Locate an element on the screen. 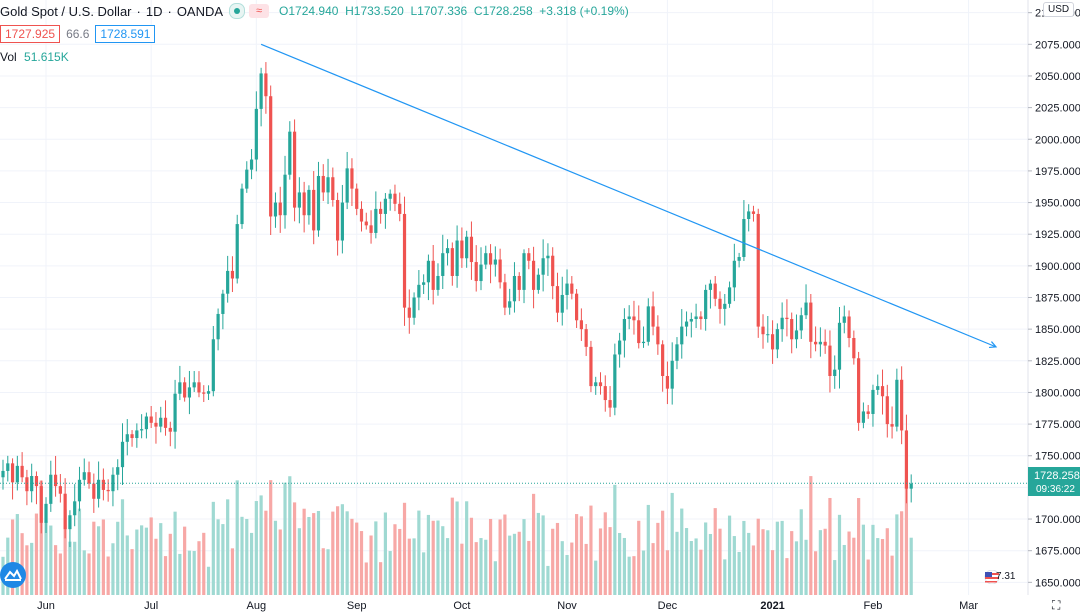 The image size is (1080, 614). settings-icon: ⛶ is located at coordinates (1056, 605).